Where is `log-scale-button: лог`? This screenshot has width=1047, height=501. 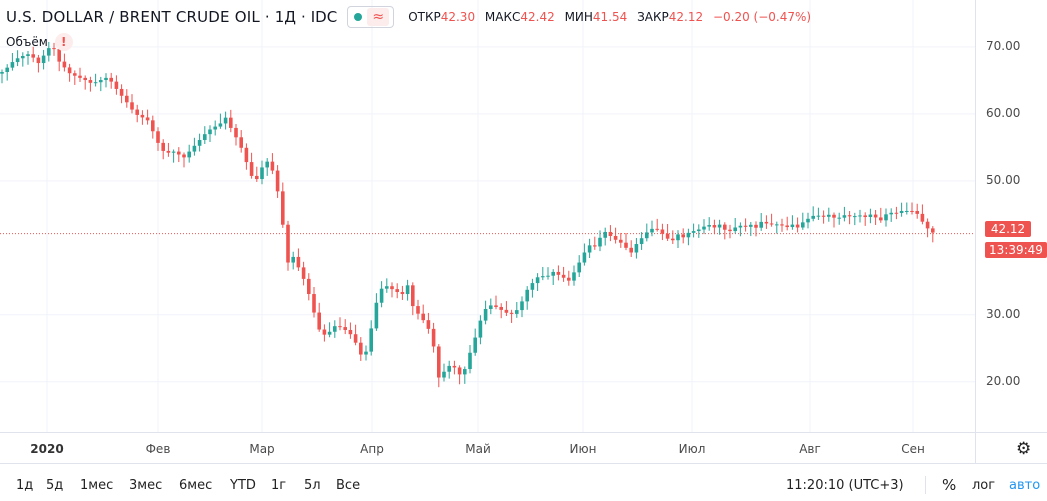
log-scale-button: лог is located at coordinates (984, 485).